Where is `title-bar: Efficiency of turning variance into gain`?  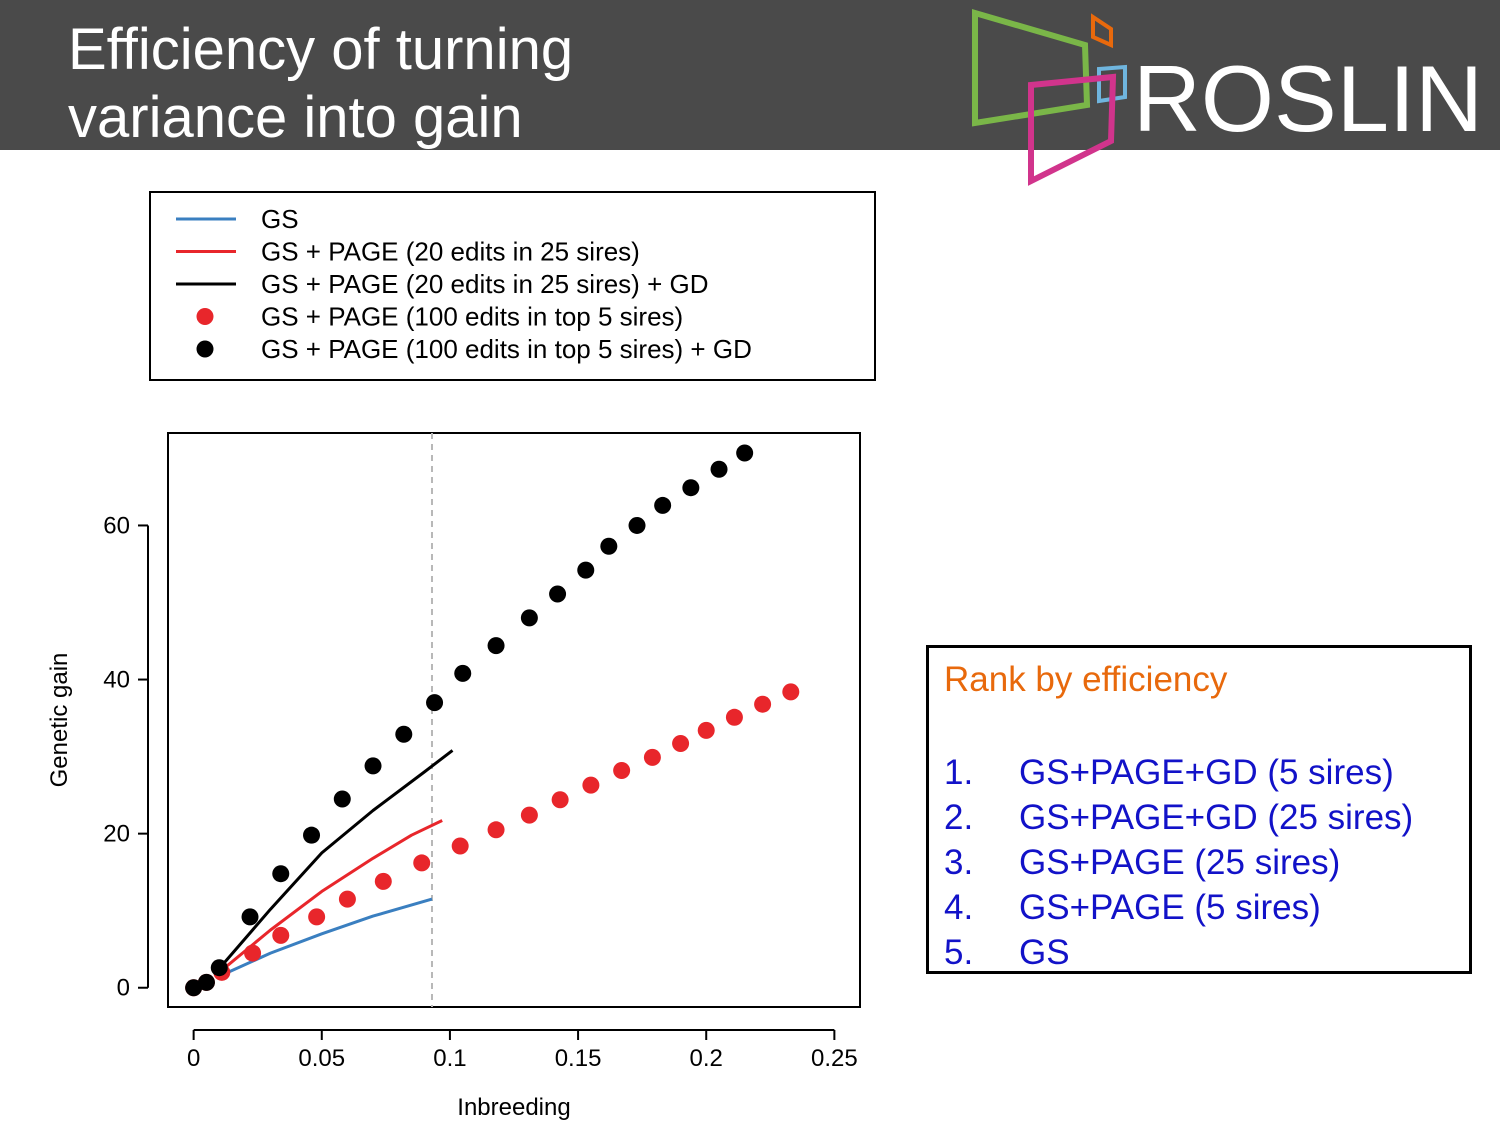
title-bar: Efficiency of turning variance into gain is located at coordinates (750, 75).